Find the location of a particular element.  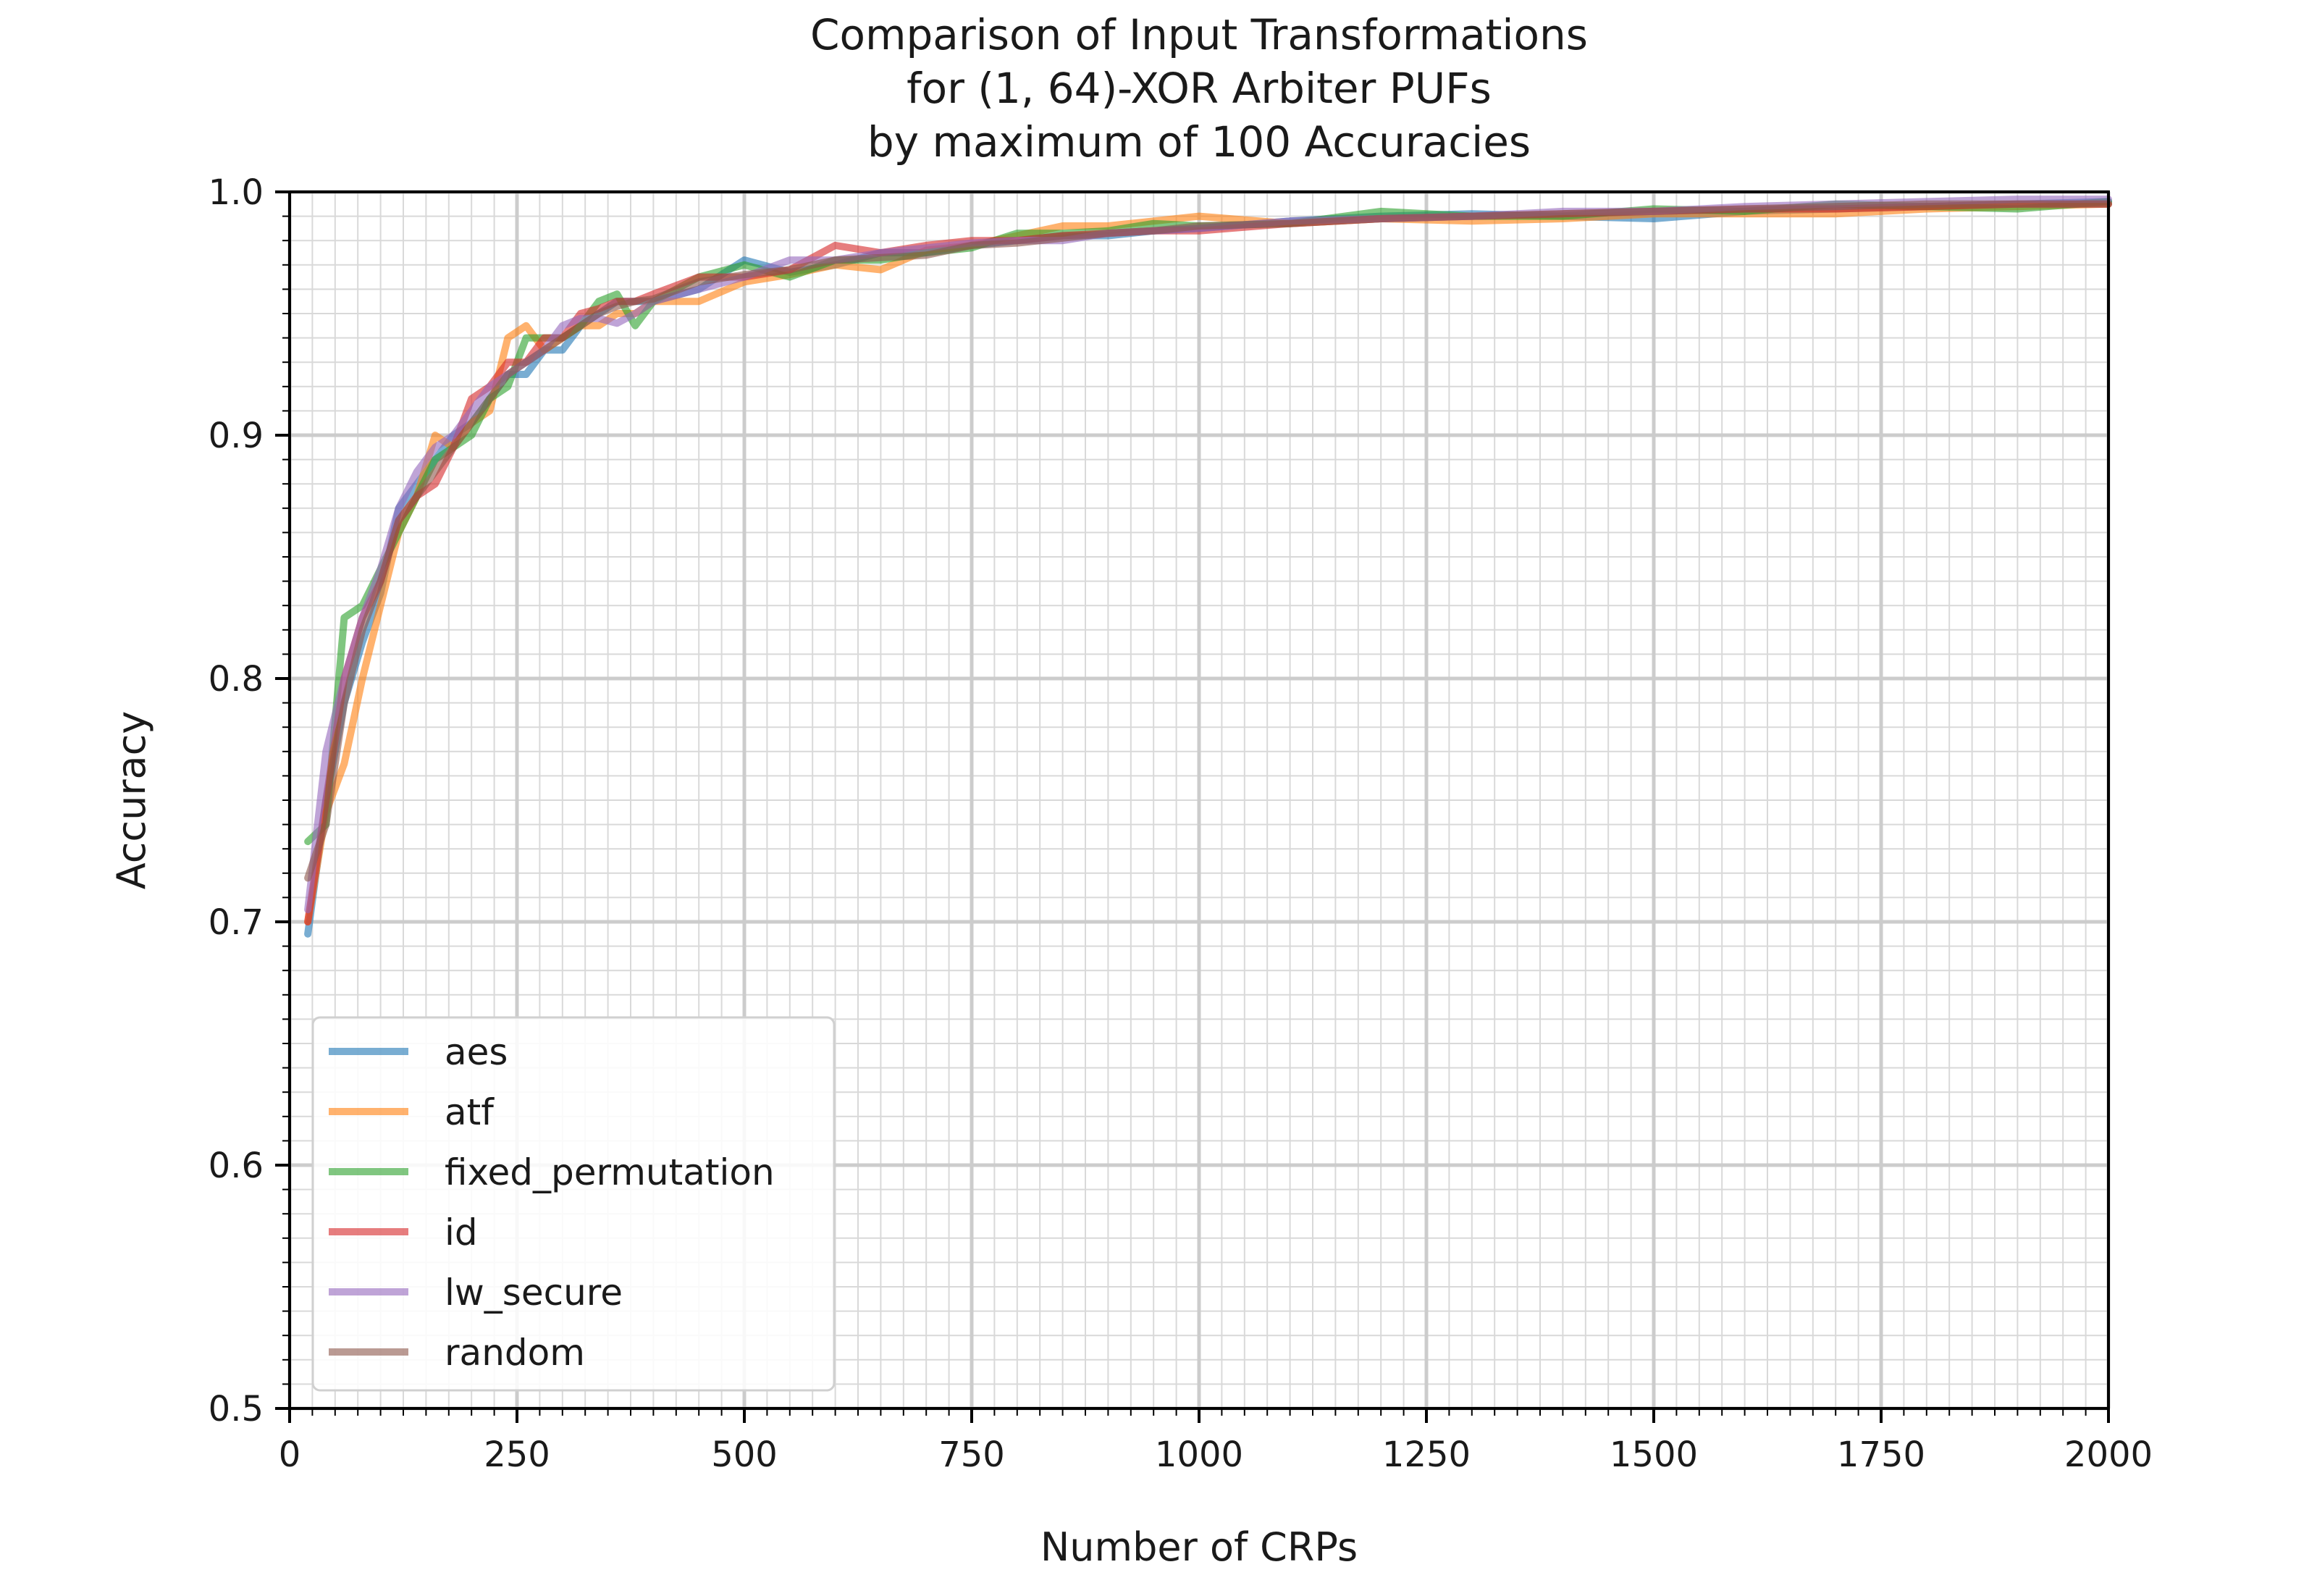

legend-box is located at coordinates (573, 1204).